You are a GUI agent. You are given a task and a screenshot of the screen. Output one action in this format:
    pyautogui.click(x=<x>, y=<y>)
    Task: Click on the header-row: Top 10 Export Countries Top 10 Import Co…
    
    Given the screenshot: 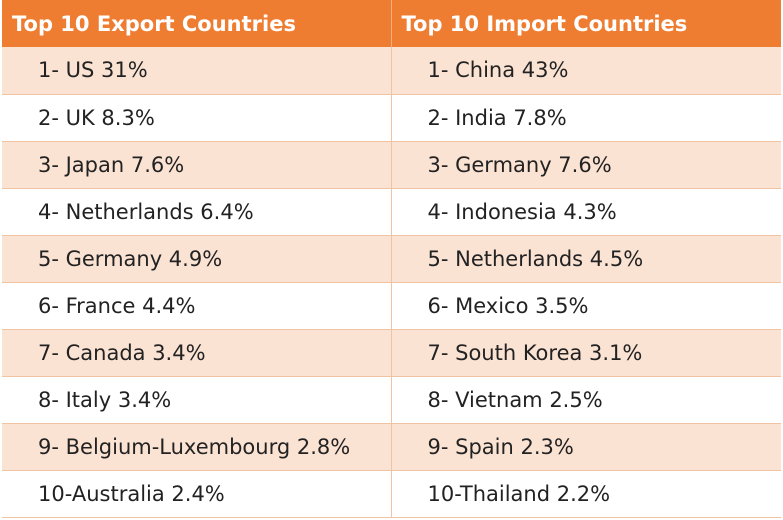 What is the action you would take?
    pyautogui.click(x=391, y=23)
    